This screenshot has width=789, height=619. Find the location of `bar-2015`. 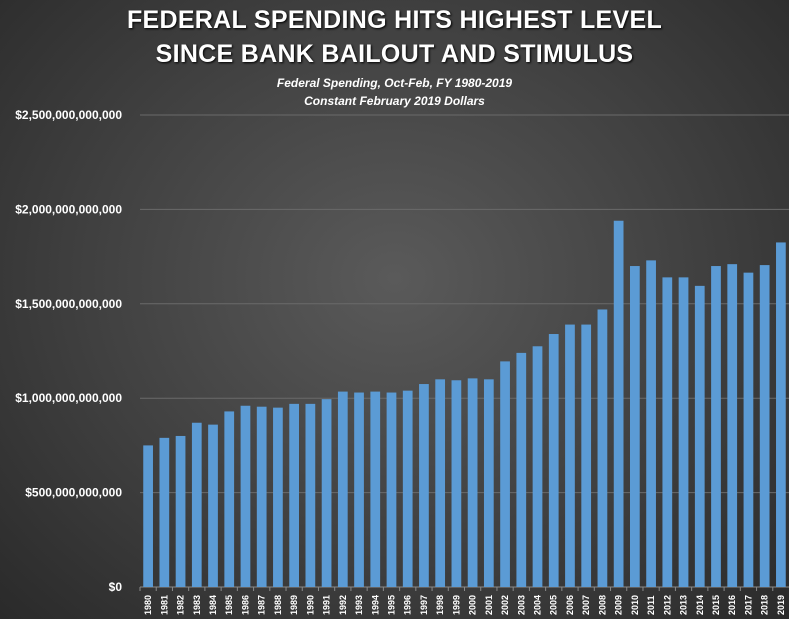

bar-2015 is located at coordinates (716, 426).